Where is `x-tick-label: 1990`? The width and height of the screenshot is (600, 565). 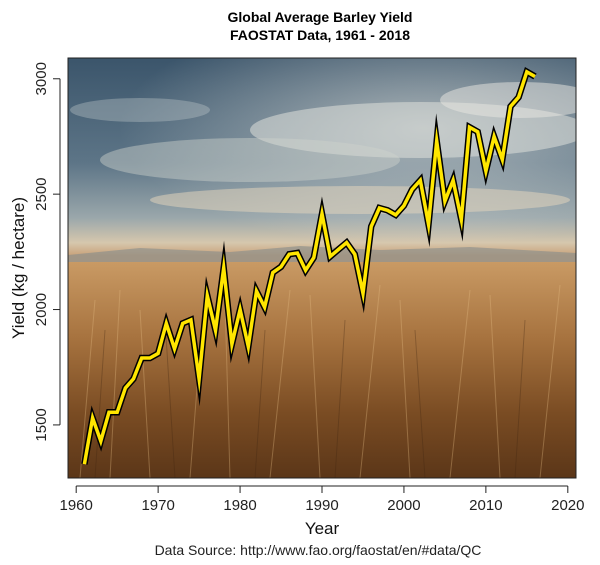
x-tick-label: 1990 is located at coordinates (321, 505).